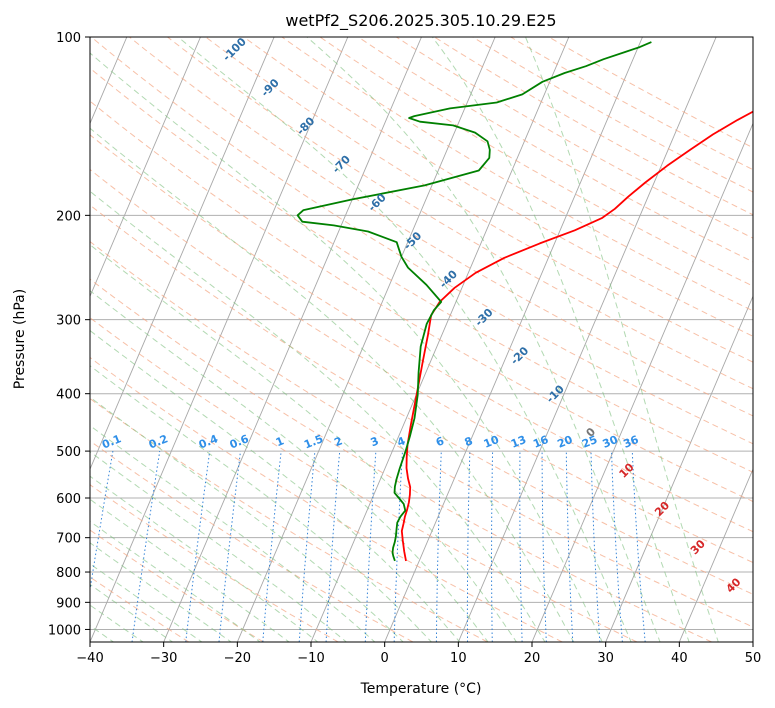 Image resolution: width=775 pixels, height=708 pixels. What do you see at coordinates (532, 658) in the screenshot?
I see `x-tick-label: 20` at bounding box center [532, 658].